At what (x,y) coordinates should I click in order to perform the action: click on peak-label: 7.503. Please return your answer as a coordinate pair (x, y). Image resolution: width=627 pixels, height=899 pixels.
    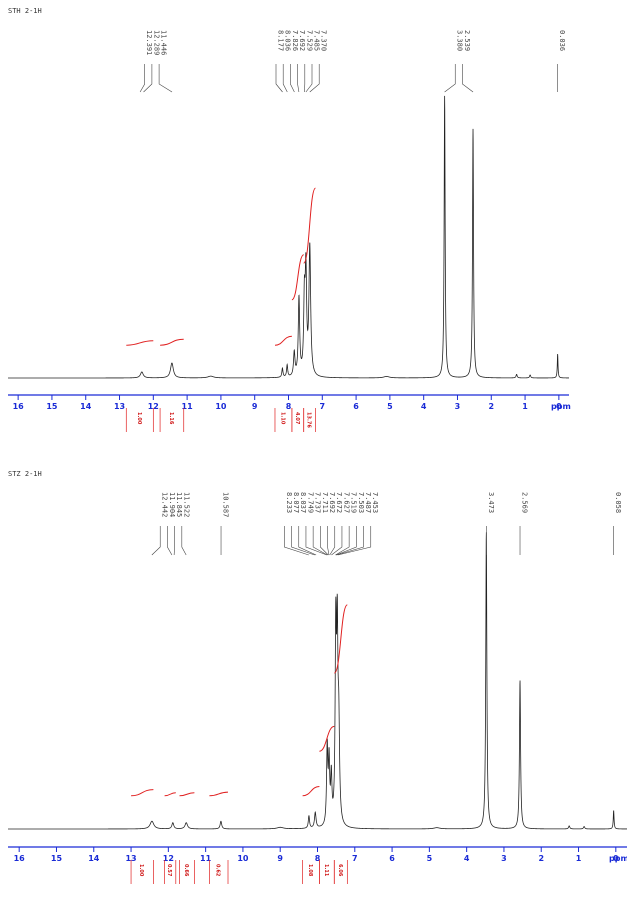
    Looking at the image, I should click on (361, 502).